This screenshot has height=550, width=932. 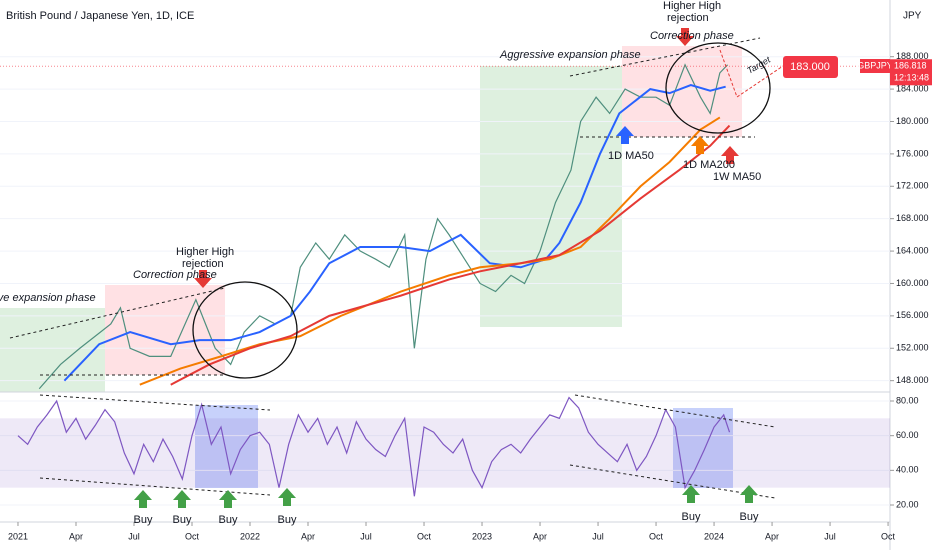 What do you see at coordinates (250, 536) in the screenshot?
I see `x-tick-label: 2022` at bounding box center [250, 536].